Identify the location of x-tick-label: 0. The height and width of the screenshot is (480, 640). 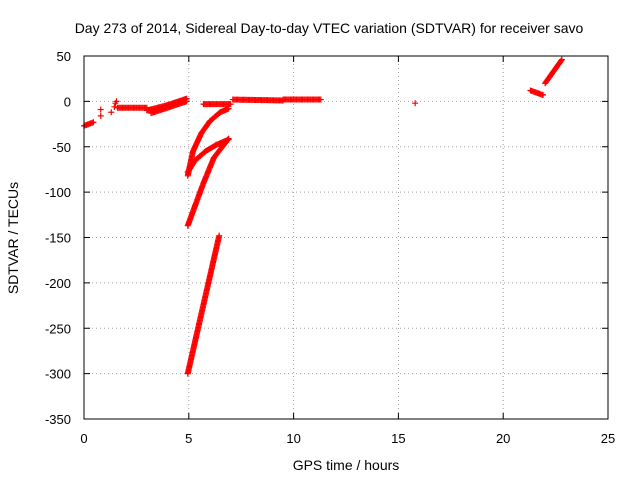
(83, 438).